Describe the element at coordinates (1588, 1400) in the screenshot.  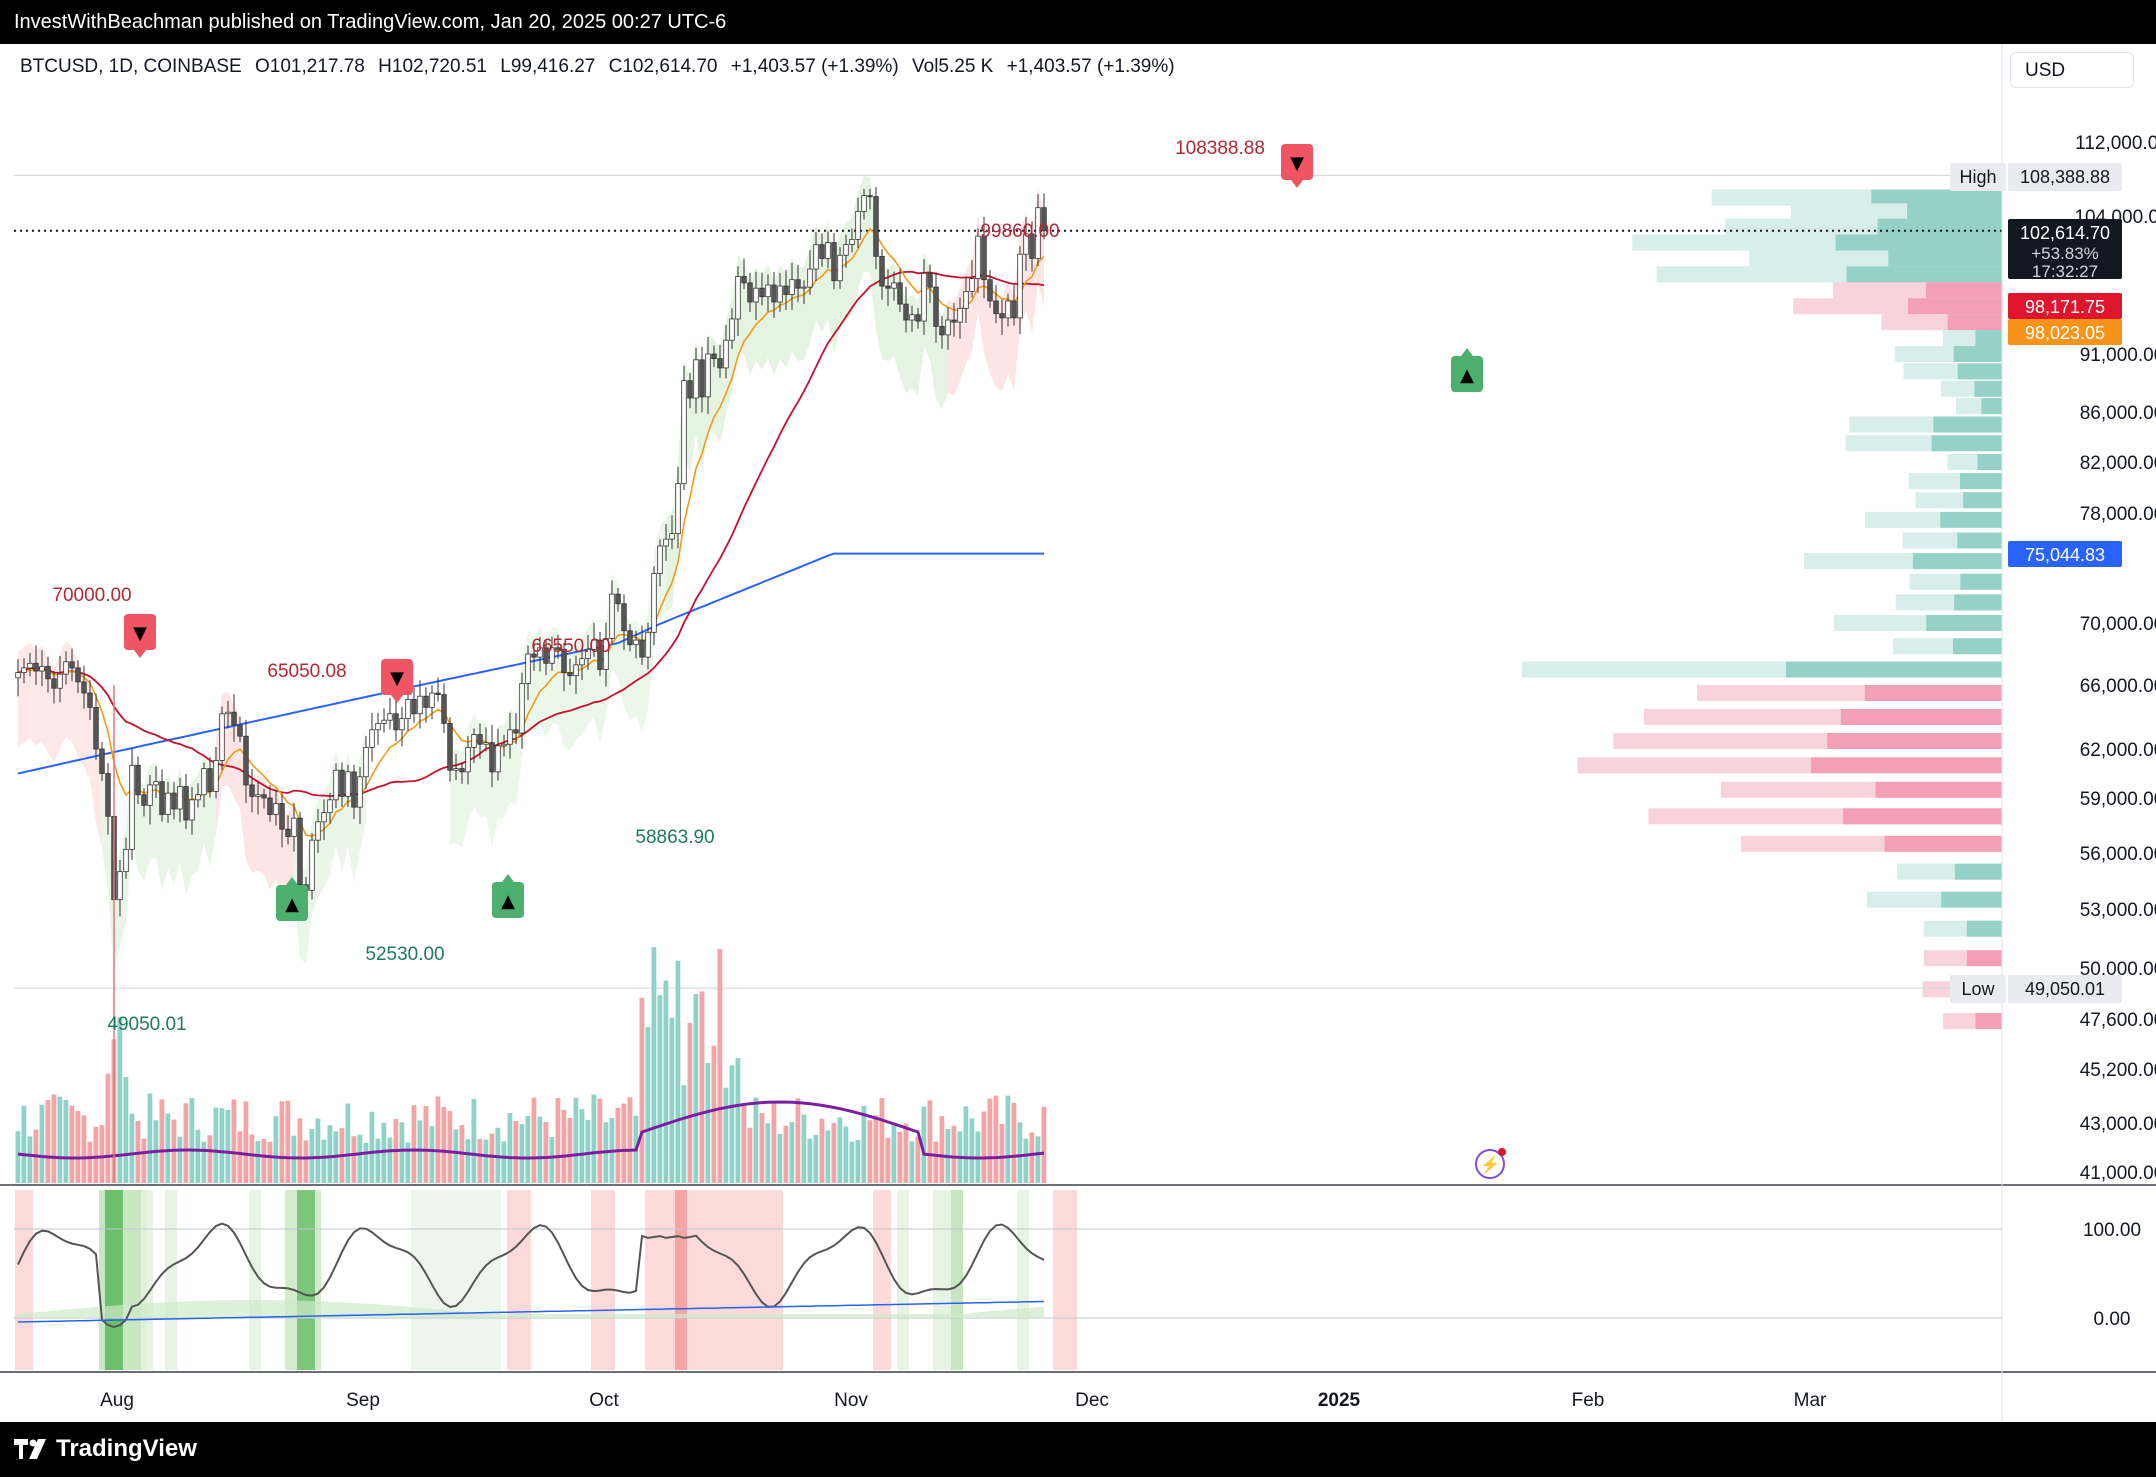
I see `time-tick: Feb` at that location.